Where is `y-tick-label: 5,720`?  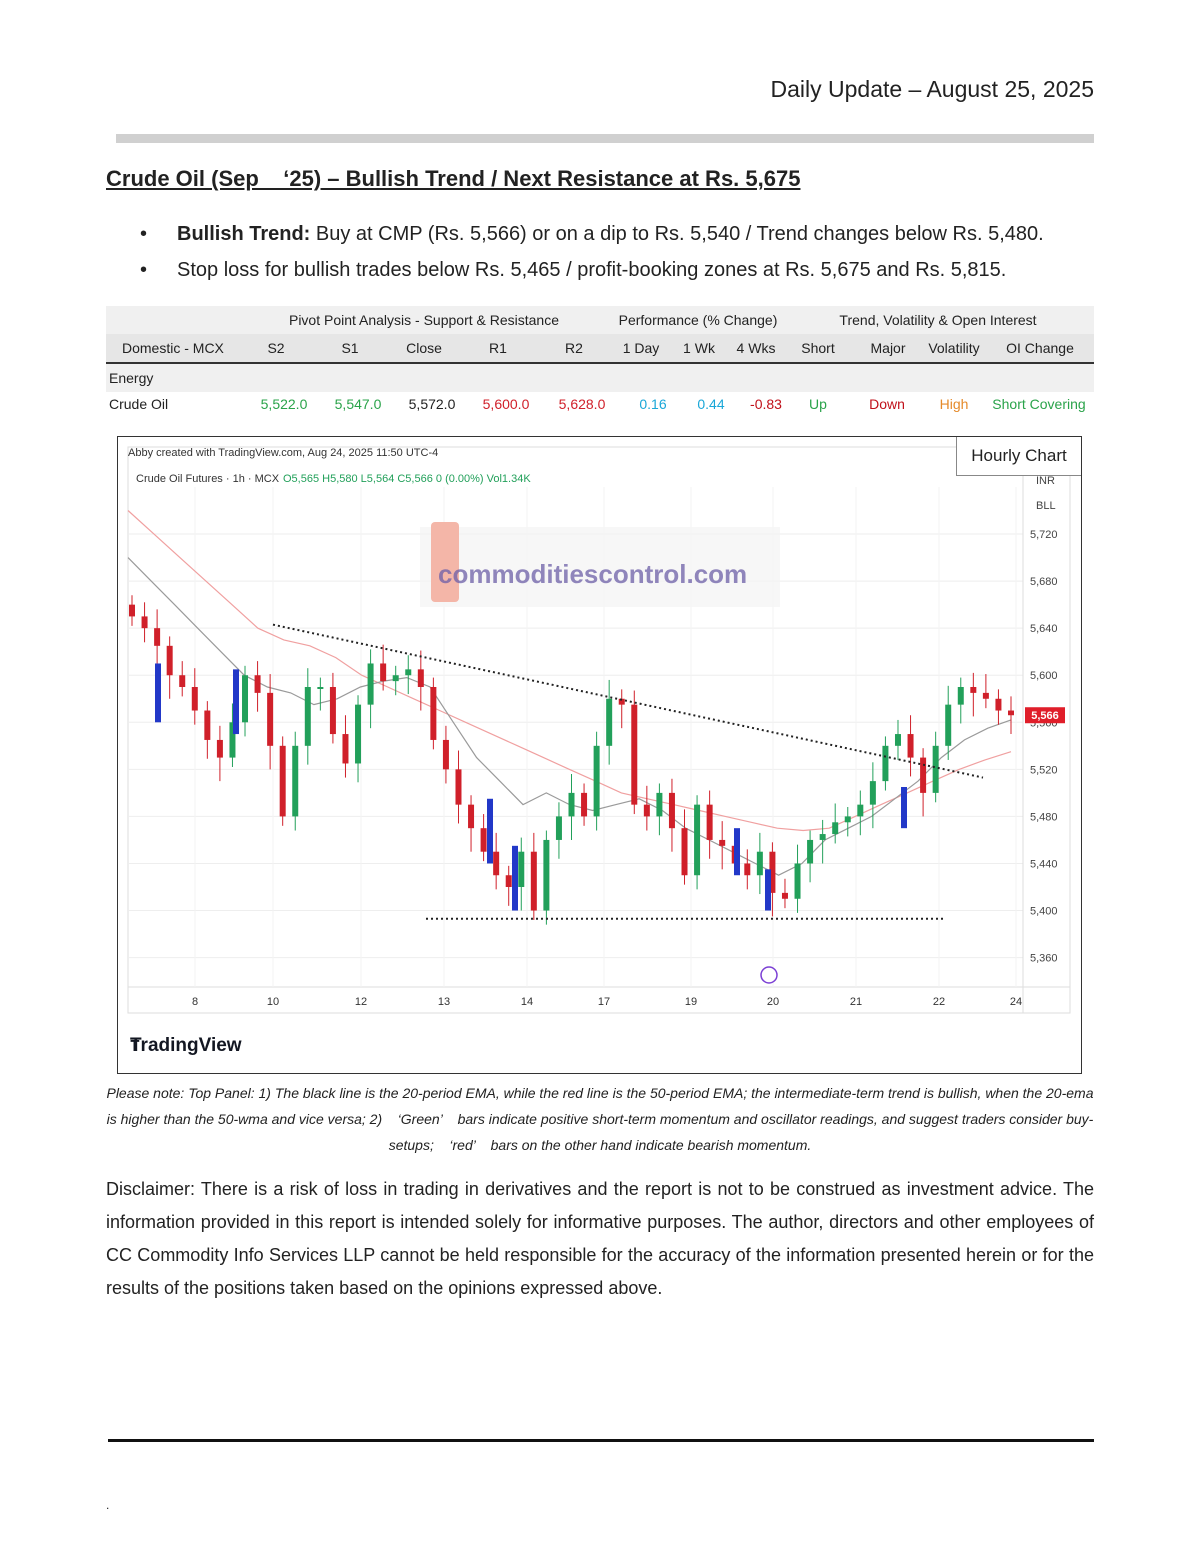 y-tick-label: 5,720 is located at coordinates (1044, 535).